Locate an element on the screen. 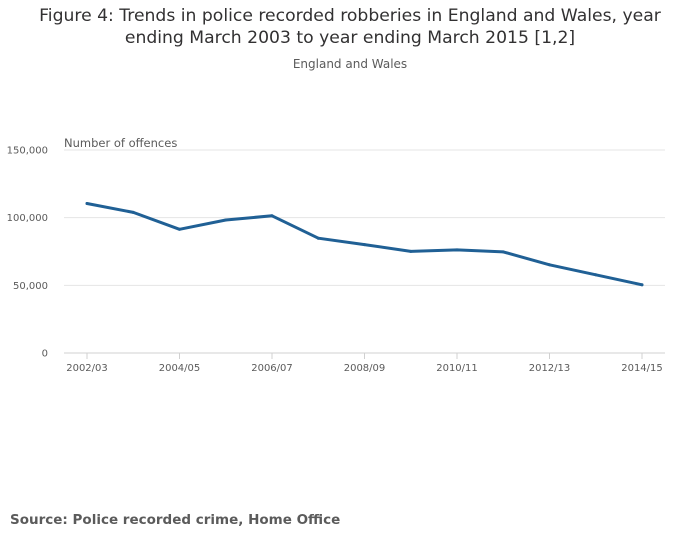 The width and height of the screenshot is (700, 549). x-tick-label: 2004/05 is located at coordinates (180, 368).